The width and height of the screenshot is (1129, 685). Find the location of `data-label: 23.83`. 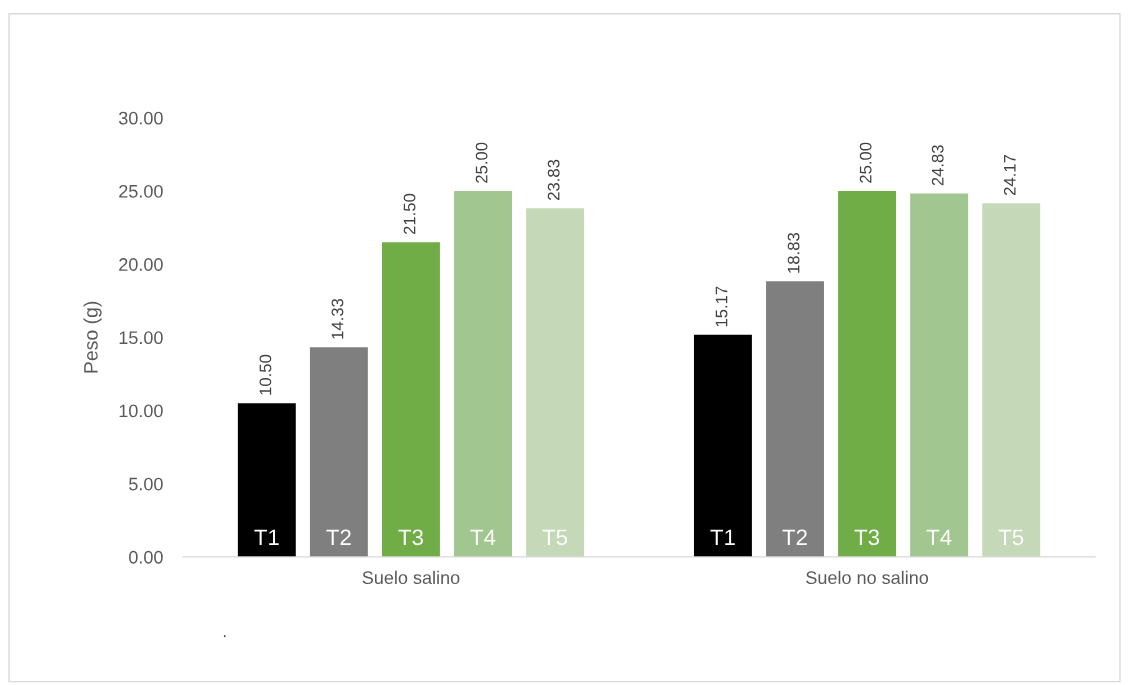

data-label: 23.83 is located at coordinates (553, 179).